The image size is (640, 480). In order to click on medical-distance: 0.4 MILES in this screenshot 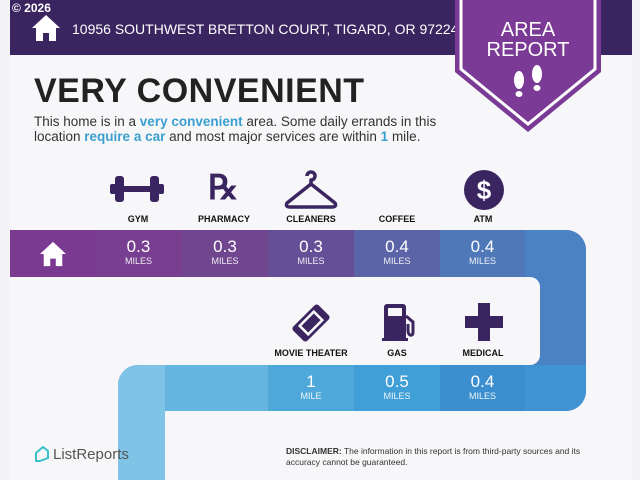, I will do `click(482, 388)`.